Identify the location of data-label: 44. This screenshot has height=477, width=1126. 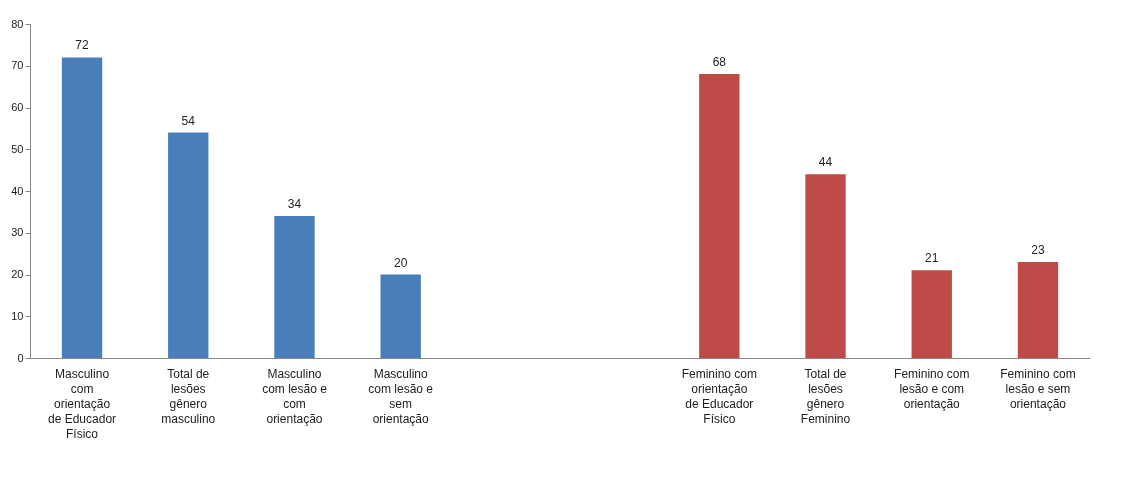
(825, 162).